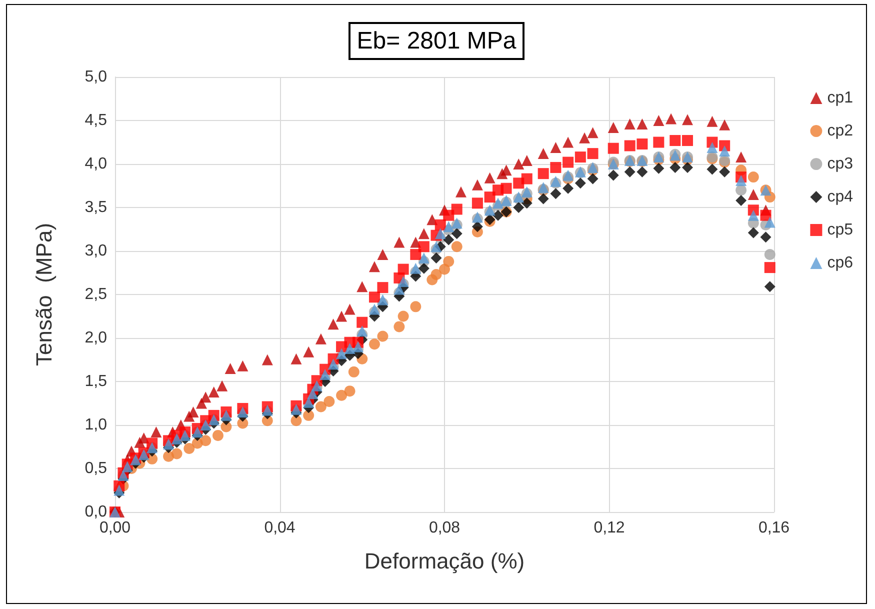  What do you see at coordinates (840, 131) in the screenshot?
I see `legend-label: cp2` at bounding box center [840, 131].